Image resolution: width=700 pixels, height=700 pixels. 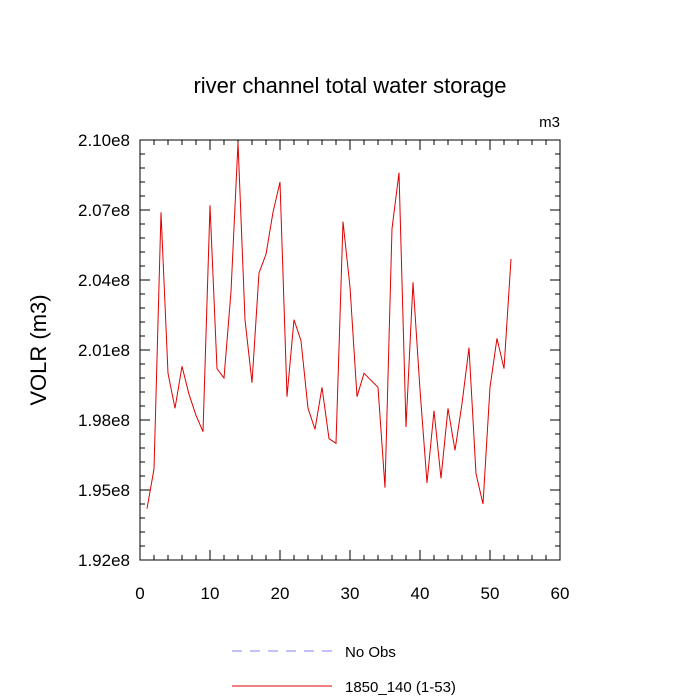 I want to click on y-tick-label: 1.95e8, so click(x=104, y=490).